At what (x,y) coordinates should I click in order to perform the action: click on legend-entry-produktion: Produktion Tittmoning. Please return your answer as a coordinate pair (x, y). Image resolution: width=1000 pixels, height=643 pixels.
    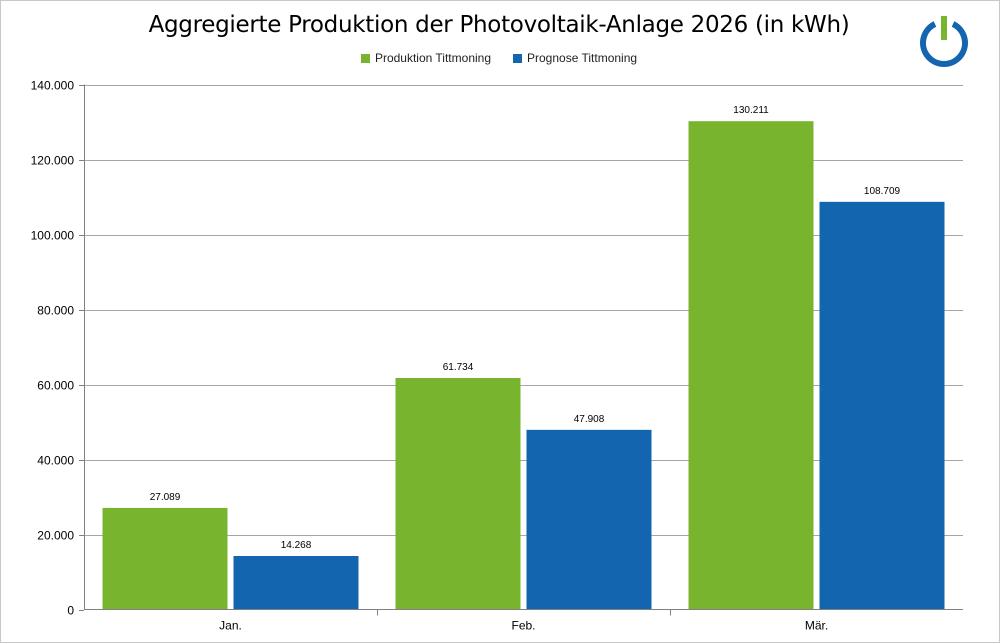
    Looking at the image, I should click on (425, 58).